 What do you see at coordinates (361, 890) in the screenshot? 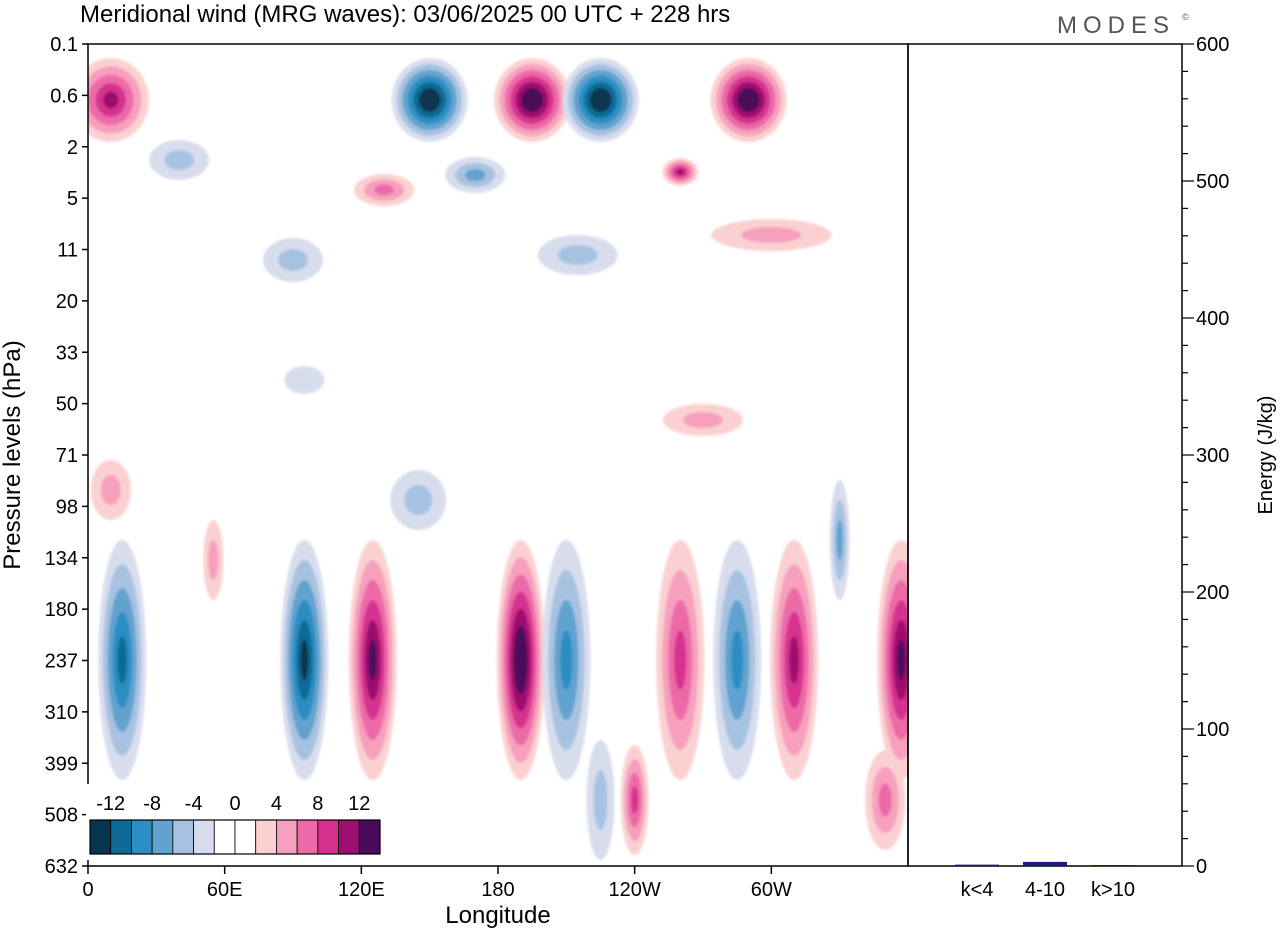
I see `x-tick-label: 120E` at bounding box center [361, 890].